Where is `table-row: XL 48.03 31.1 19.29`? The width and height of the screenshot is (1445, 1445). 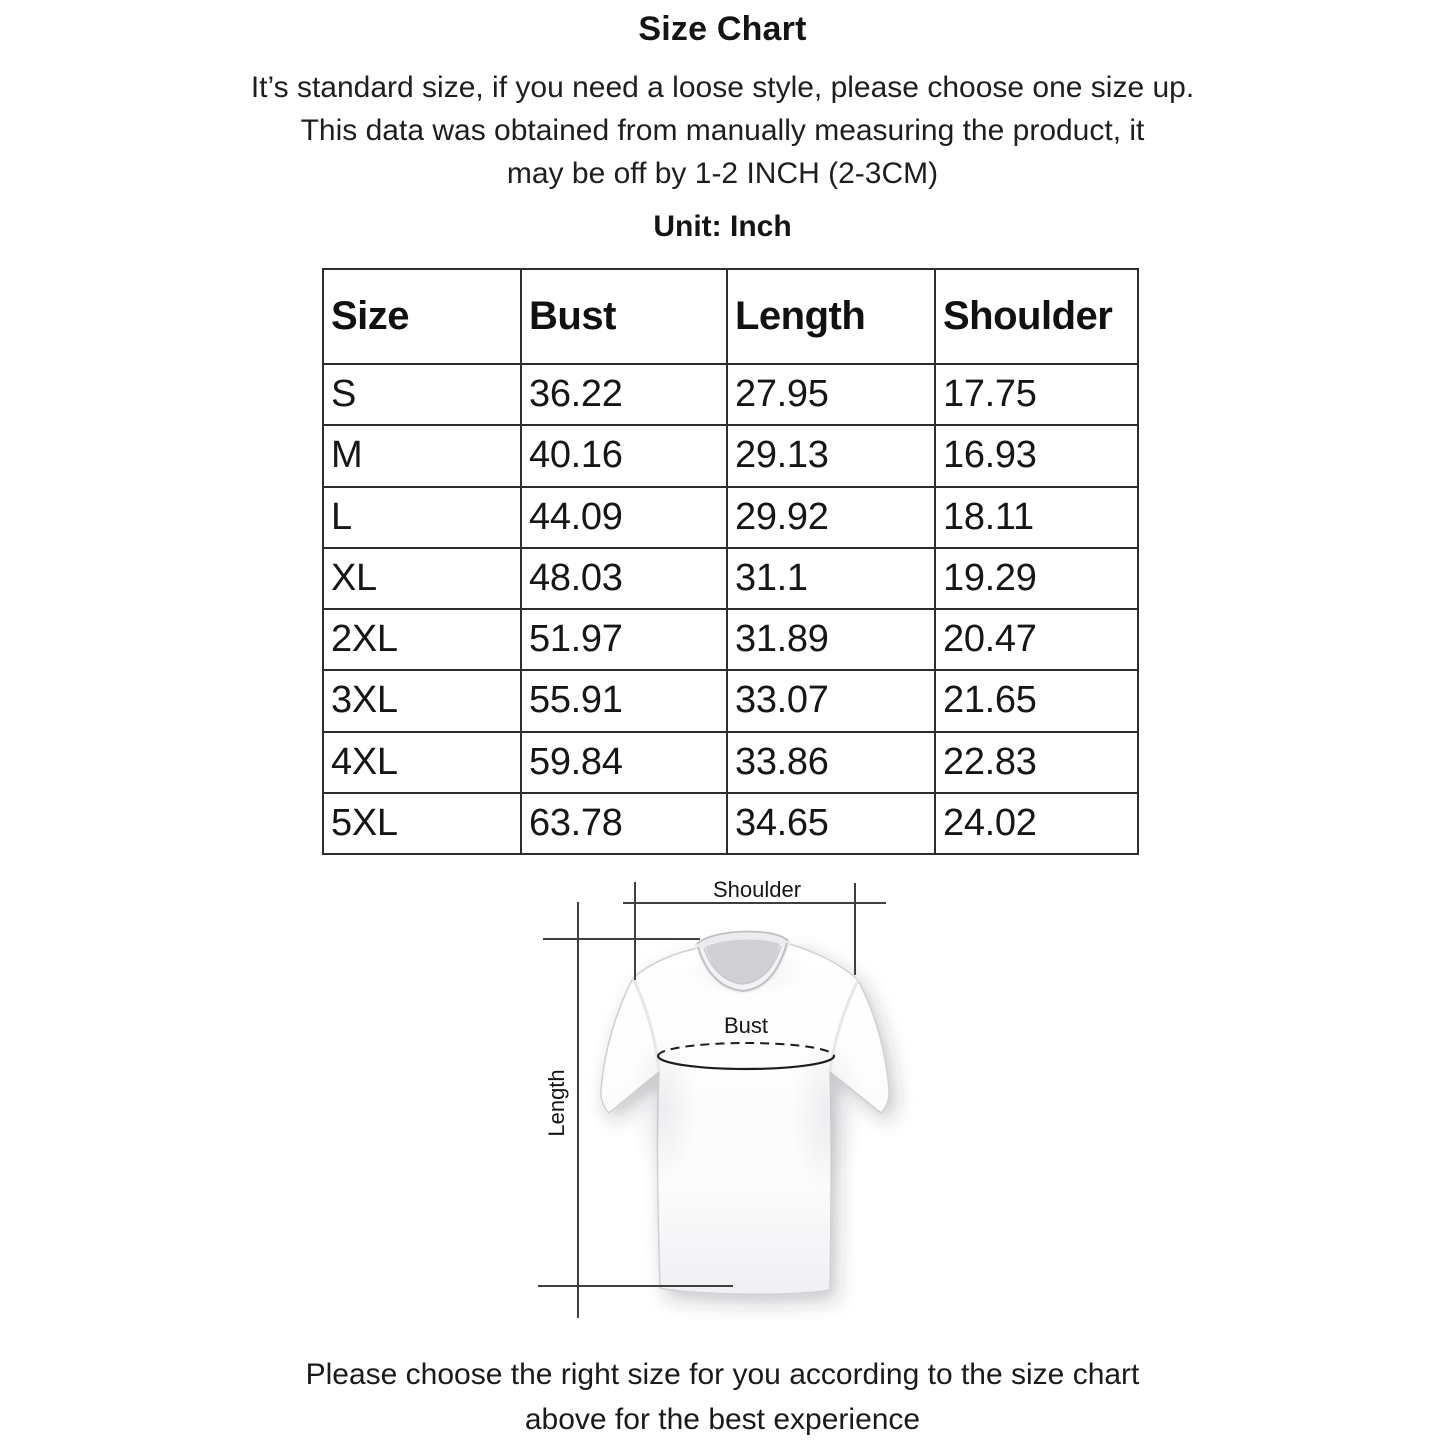
table-row: XL 48.03 31.1 19.29 is located at coordinates (730, 578).